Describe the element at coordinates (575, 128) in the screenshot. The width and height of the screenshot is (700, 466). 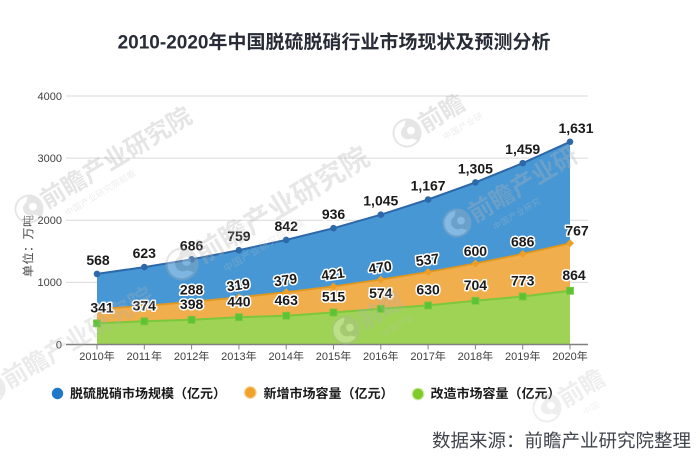
I see `svg-text: 1,631` at that location.